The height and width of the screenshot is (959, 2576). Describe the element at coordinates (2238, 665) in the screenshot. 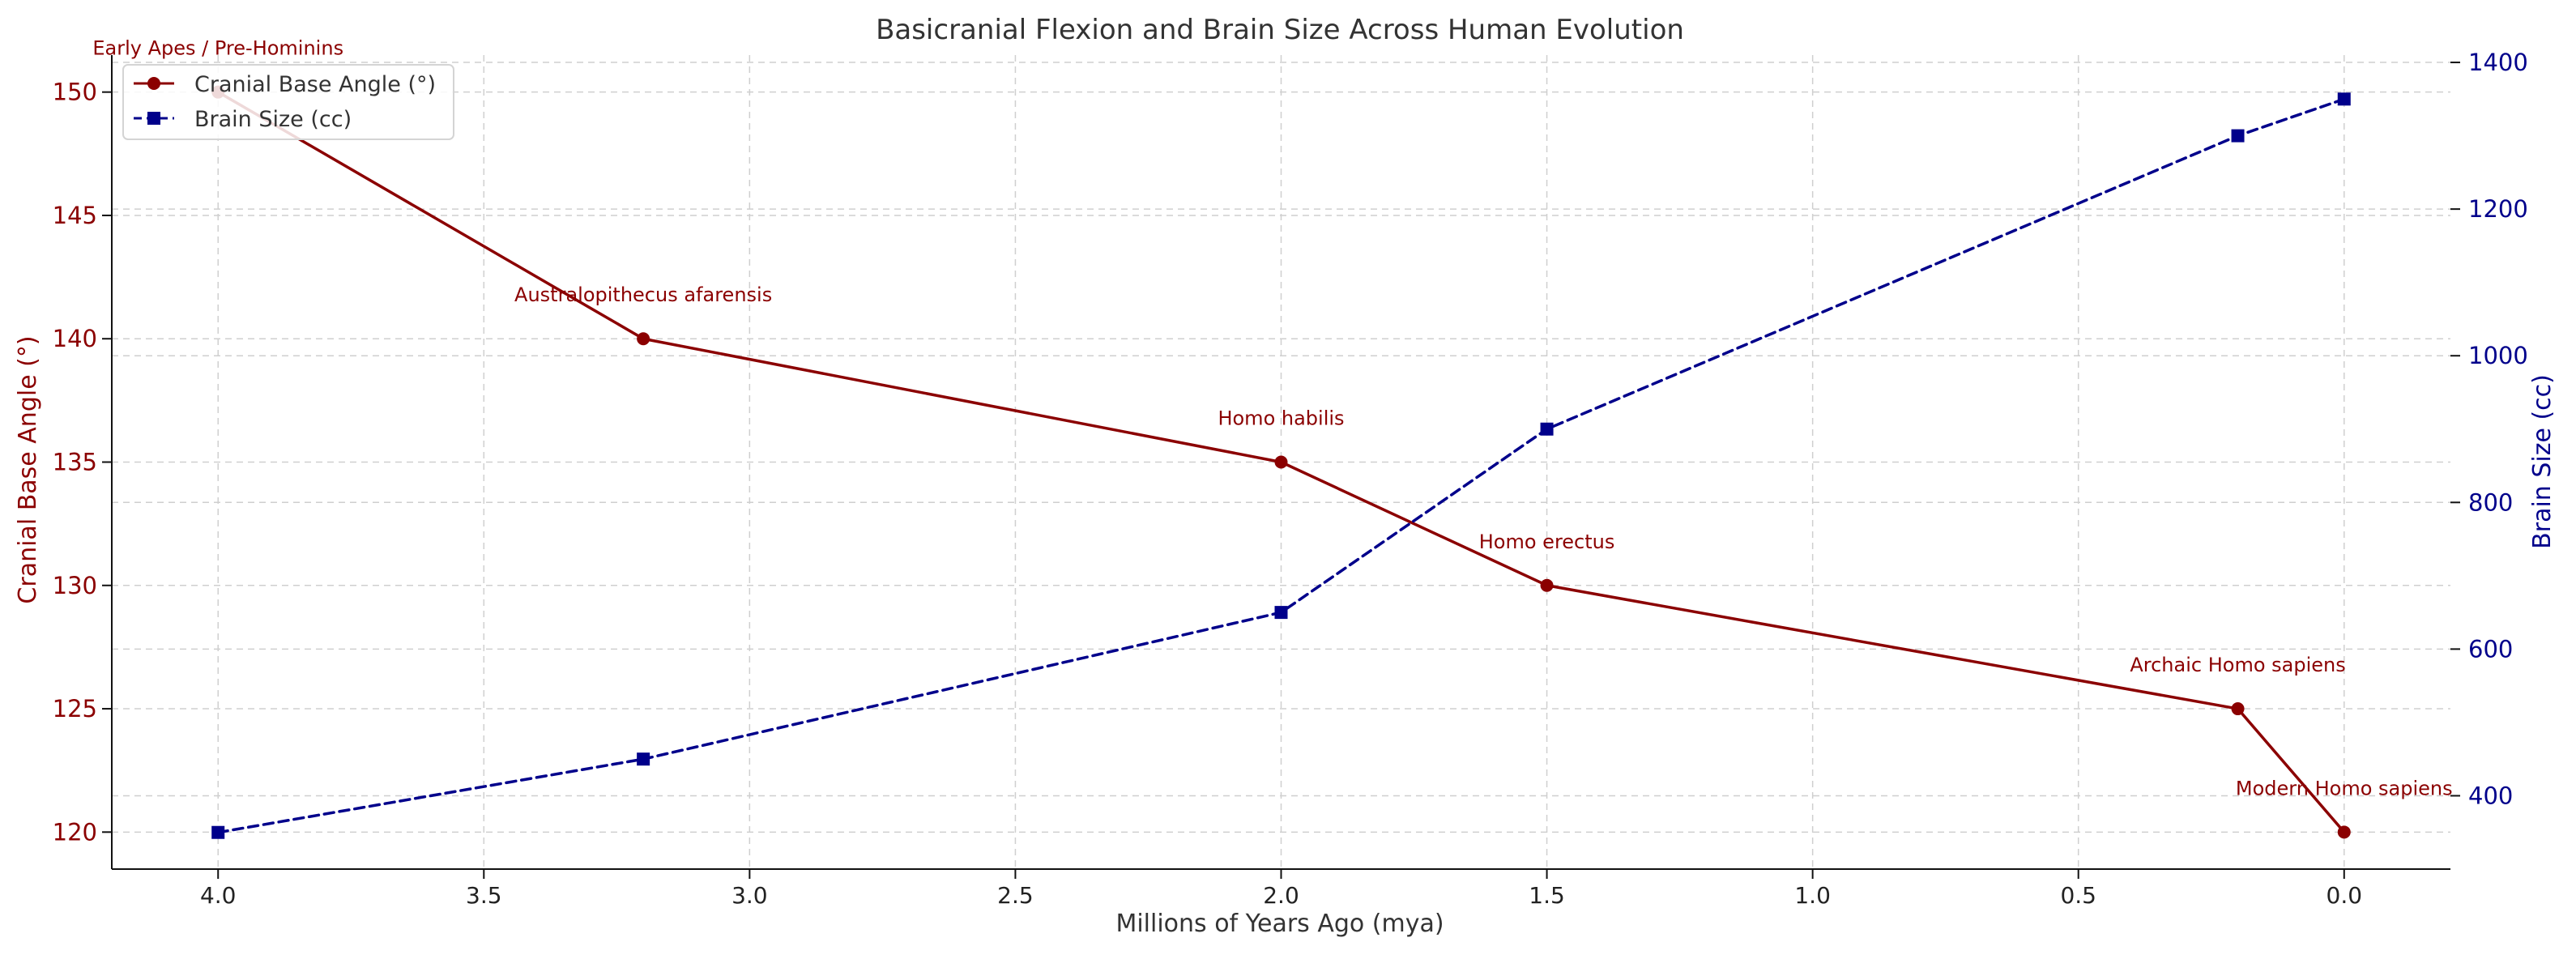

I see `point-annotation: Archaic Homo sapiens` at that location.